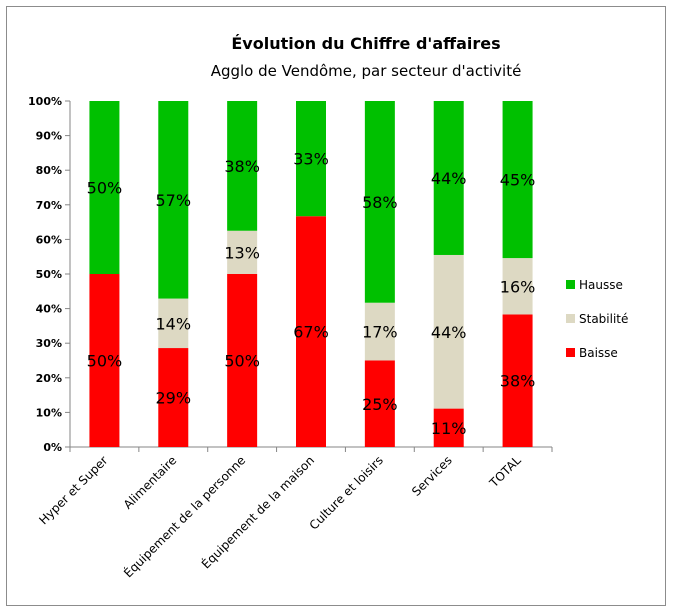  I want to click on data-label: 29%, so click(174, 398).